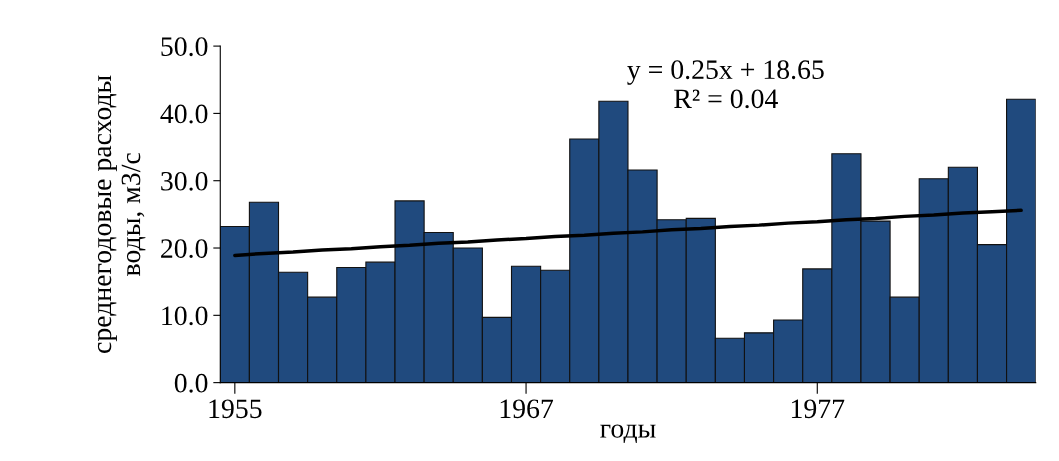 This screenshot has height=461, width=1059. I want to click on annotation: y = 0.25x + 18.65 R² = 0.04, so click(725, 84).